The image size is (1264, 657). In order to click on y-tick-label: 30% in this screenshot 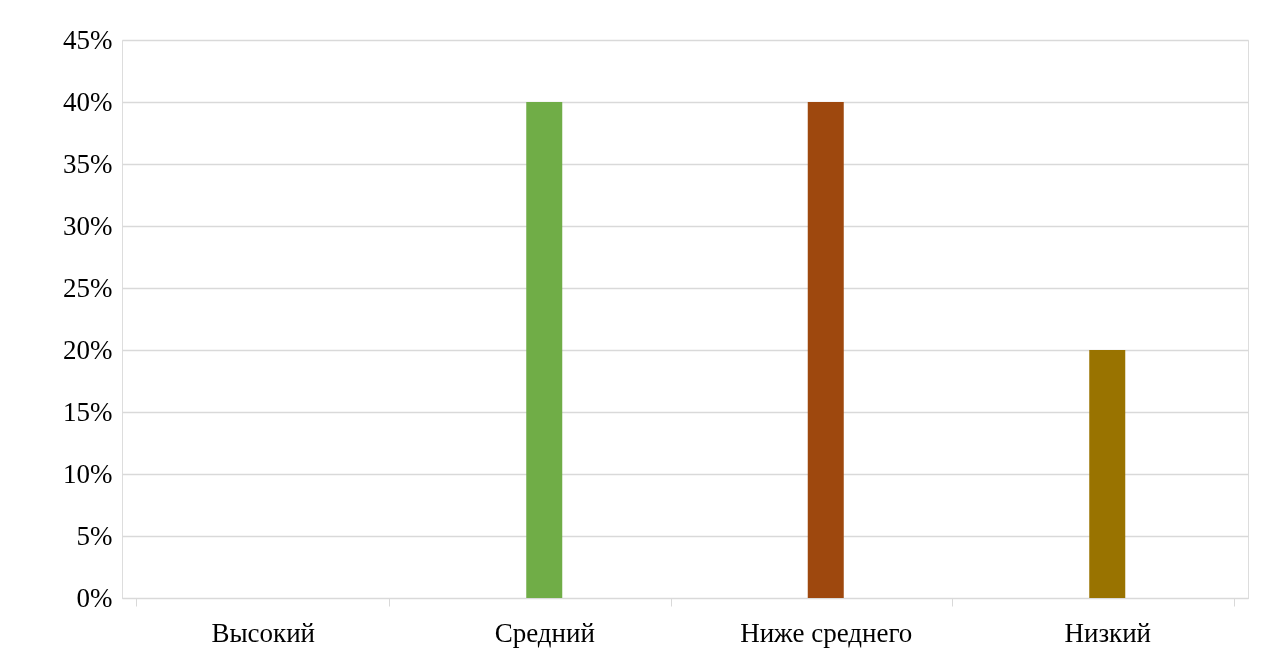, I will do `click(88, 225)`.